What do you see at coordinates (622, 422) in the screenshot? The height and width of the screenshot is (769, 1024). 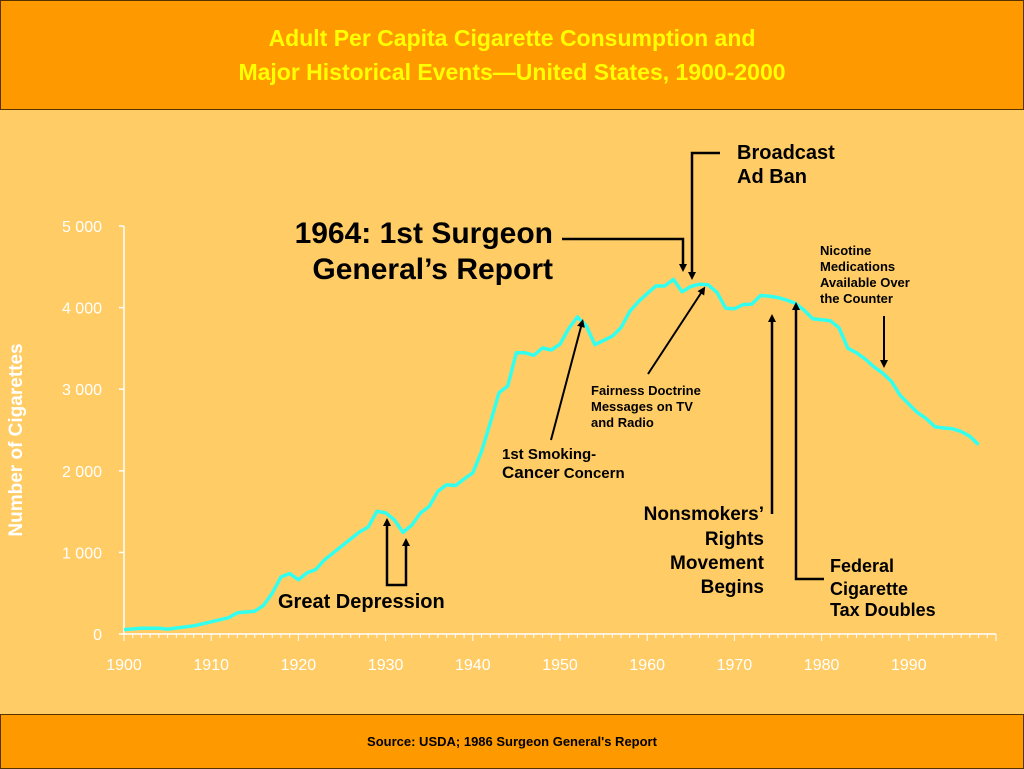 I see `annotation-fairness-line-3: and Radio` at bounding box center [622, 422].